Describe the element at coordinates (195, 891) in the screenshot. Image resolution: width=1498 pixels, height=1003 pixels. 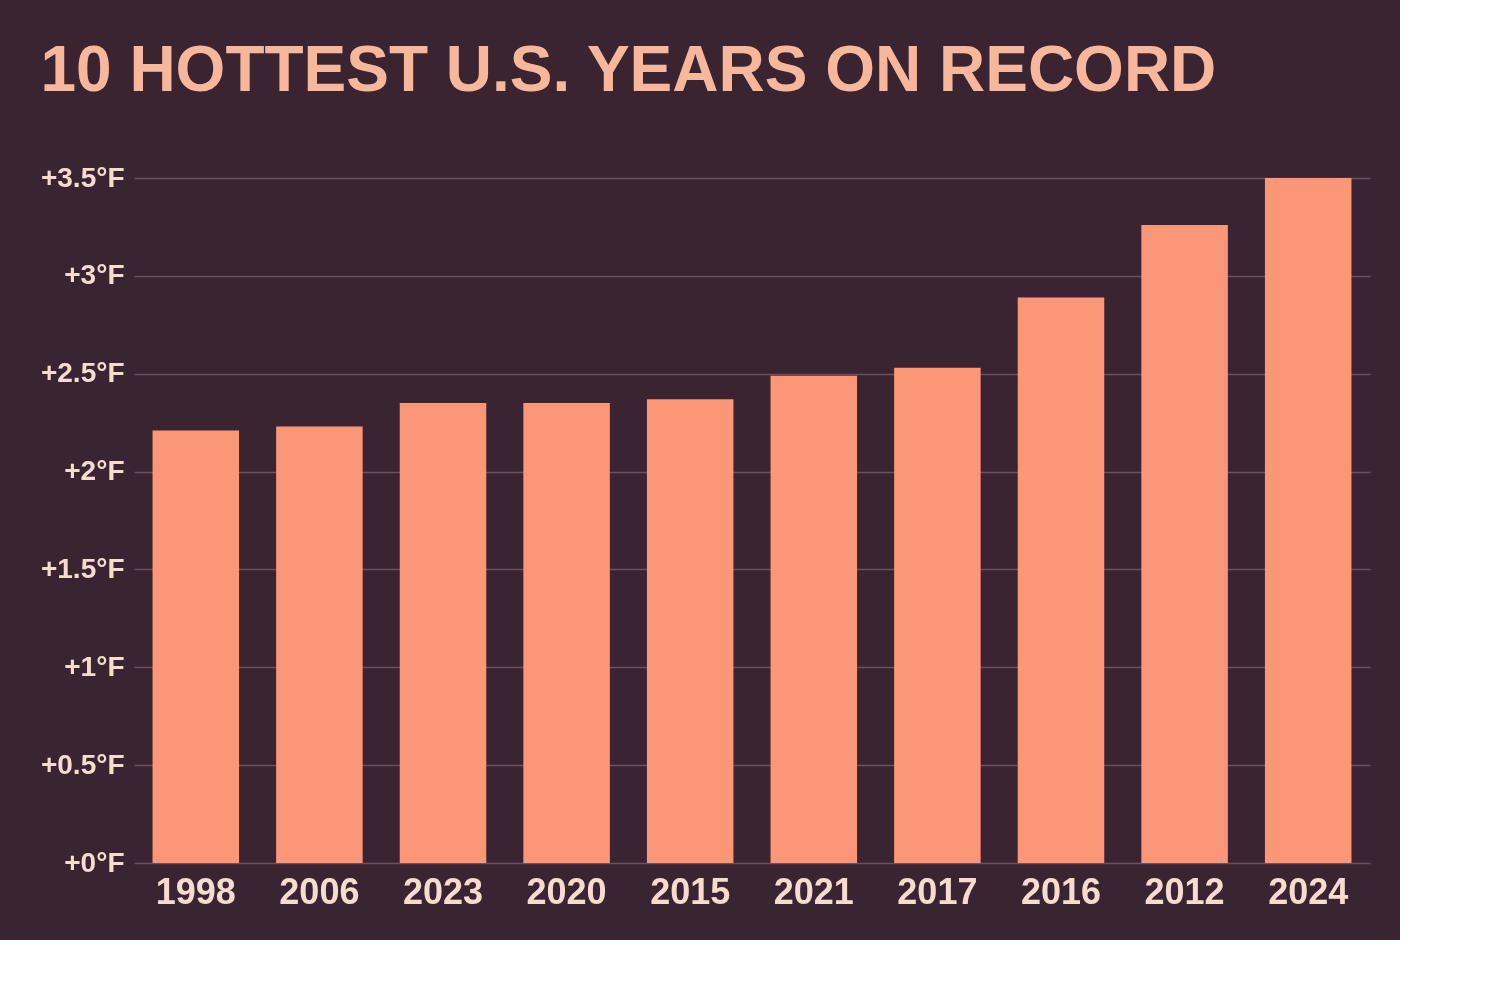
I see `x-tick-label: 1998` at that location.